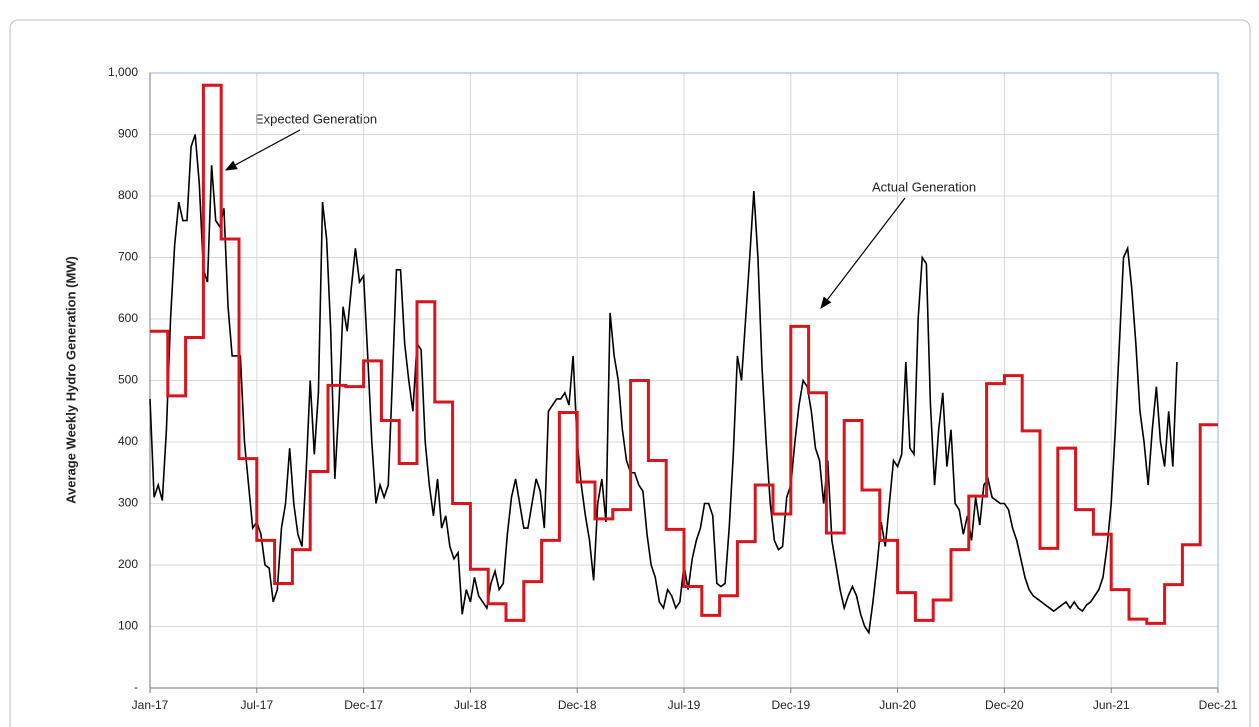  Describe the element at coordinates (790, 705) in the screenshot. I see `x-tick-label: Dec-19` at that location.